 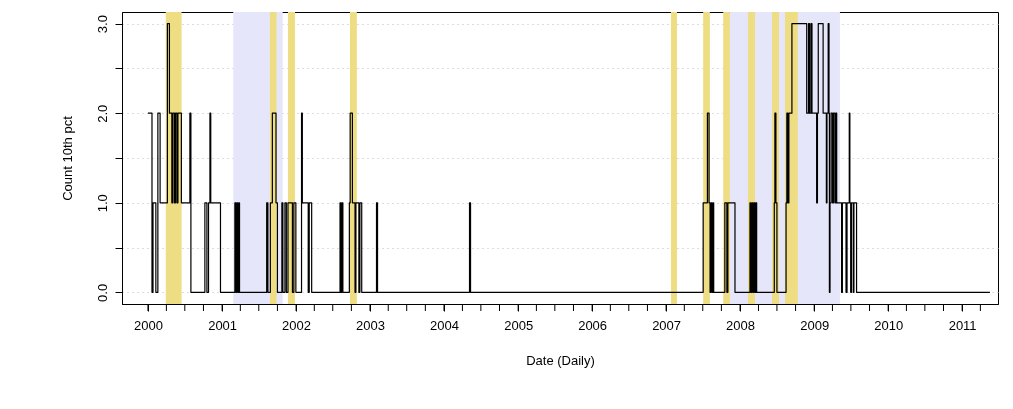 I want to click on x-tick-label: 2009, so click(x=815, y=325).